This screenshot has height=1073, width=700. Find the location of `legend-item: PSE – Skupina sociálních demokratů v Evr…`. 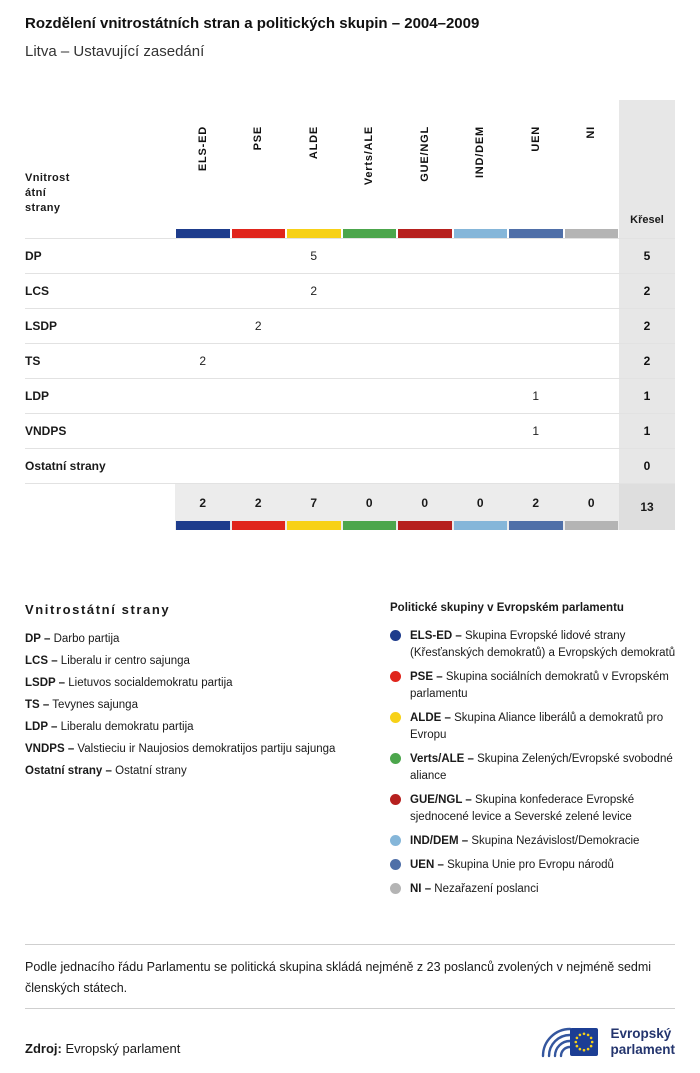

legend-item: PSE – Skupina sociálních demokratů v Evr… is located at coordinates (535, 686).